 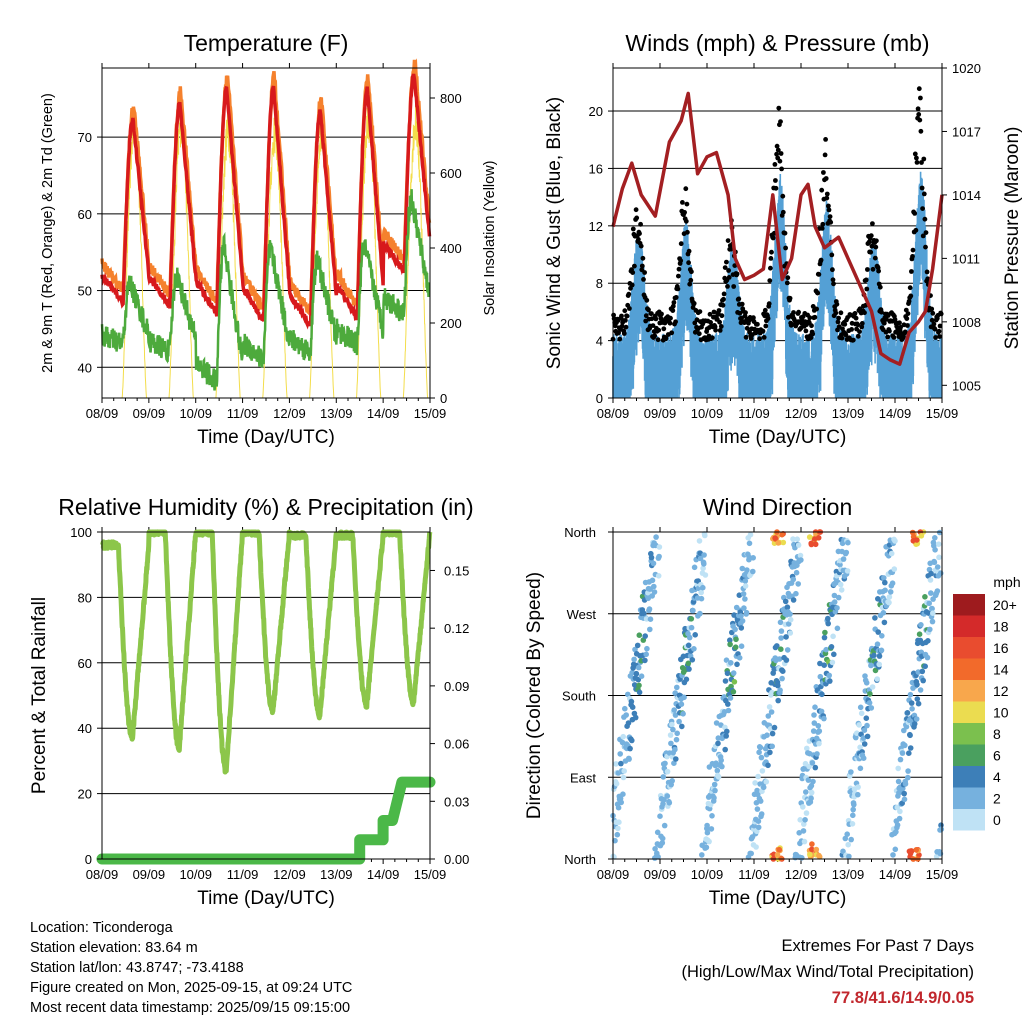 I want to click on direction-ytick-label: North, so click(x=580, y=859).